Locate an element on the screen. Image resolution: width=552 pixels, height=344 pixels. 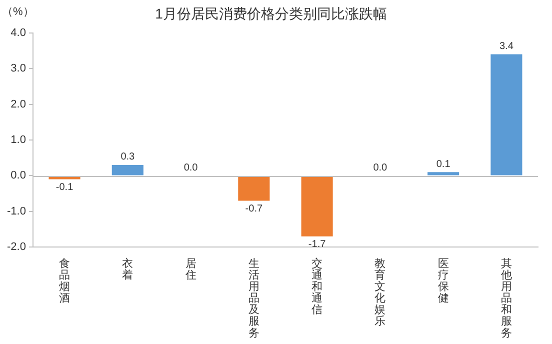
y-axis-title: （%） is located at coordinates (18, 12).